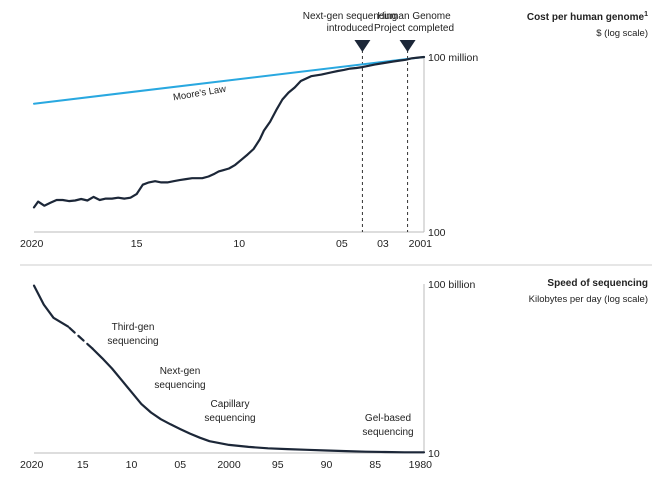 Image resolution: width=652 pixels, height=483 pixels. Describe the element at coordinates (383, 244) in the screenshot. I see `x-tick-label: 03` at that location.